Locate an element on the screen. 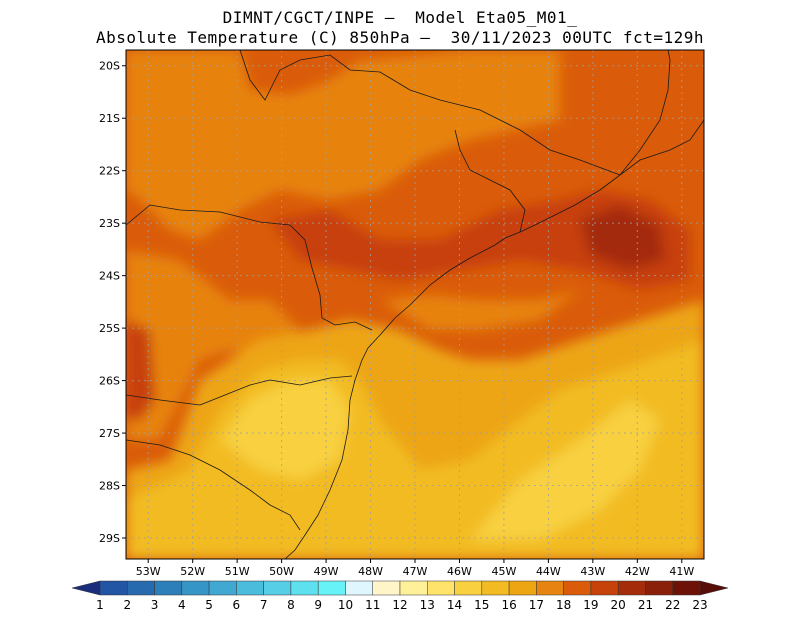 Image resolution: width=800 pixels, height=618 pixels. latitude-labels: 20S 21S 22S 23S 24S 25S 26S 27S 28S 29S is located at coordinates (112, 302).